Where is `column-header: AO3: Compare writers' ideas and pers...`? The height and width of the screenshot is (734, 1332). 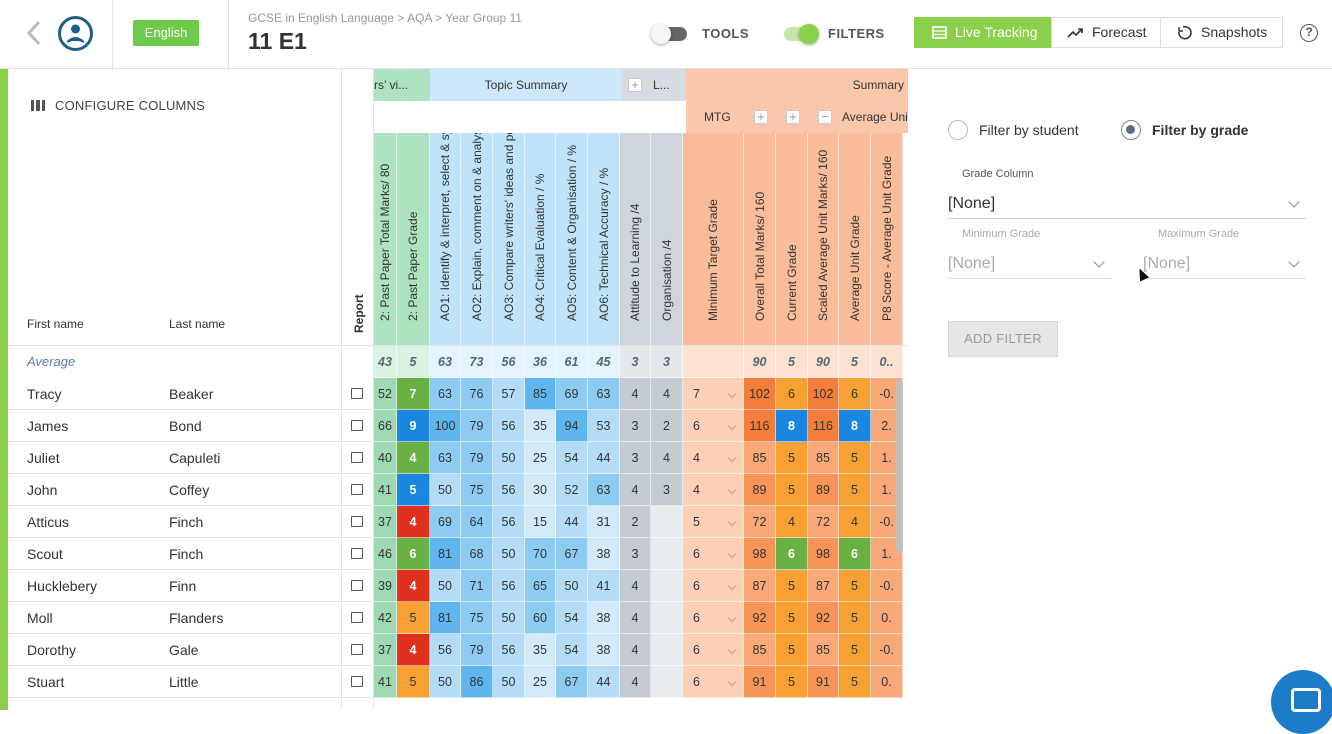 column-header: AO3: Compare writers' ideas and pers... is located at coordinates (509, 239).